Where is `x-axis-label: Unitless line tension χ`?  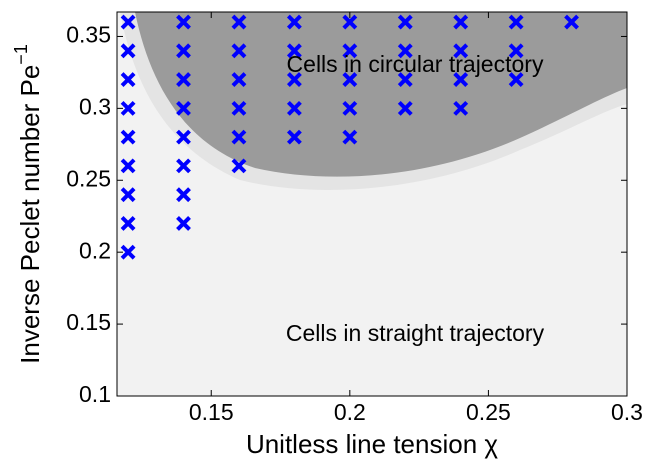
x-axis-label: Unitless line tension χ is located at coordinates (372, 444).